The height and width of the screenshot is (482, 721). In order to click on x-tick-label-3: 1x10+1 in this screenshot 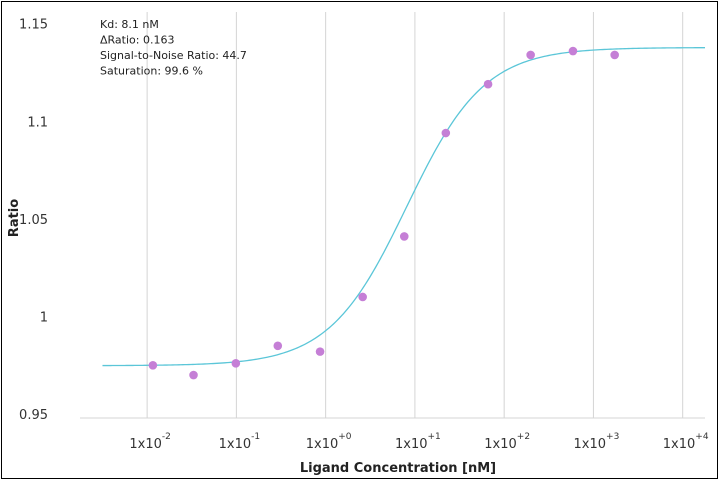, I will do `click(418, 442)`.